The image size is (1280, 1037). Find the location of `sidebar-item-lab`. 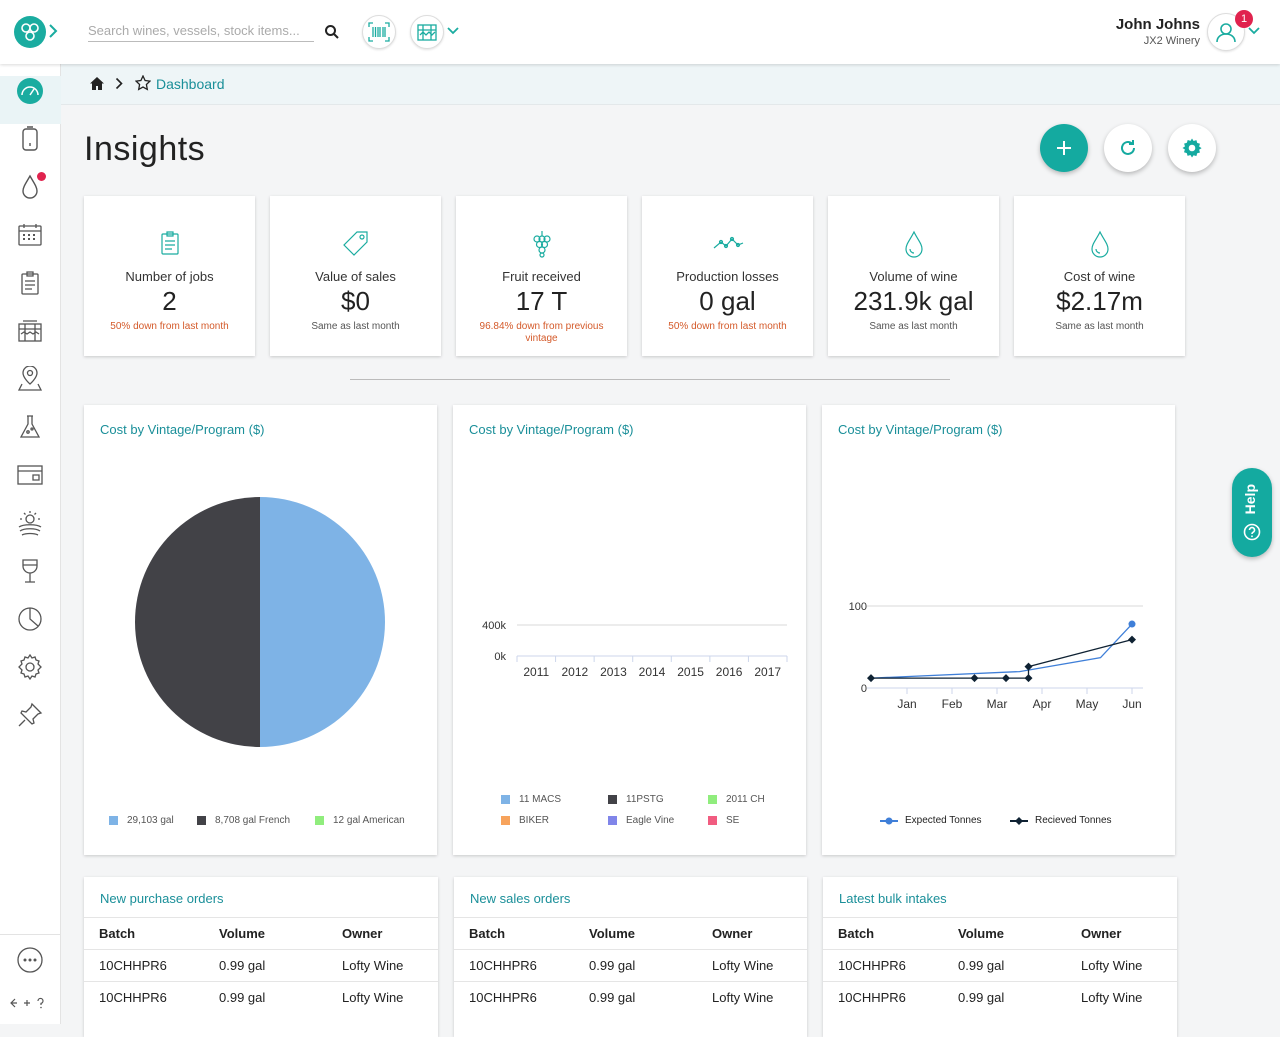

sidebar-item-lab is located at coordinates (30, 427).